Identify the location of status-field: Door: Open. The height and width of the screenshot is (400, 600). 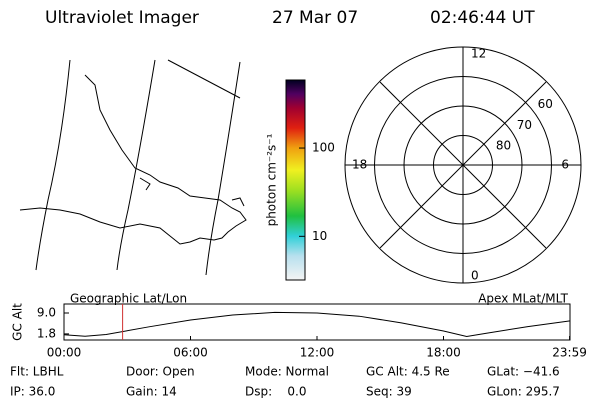
(160, 372).